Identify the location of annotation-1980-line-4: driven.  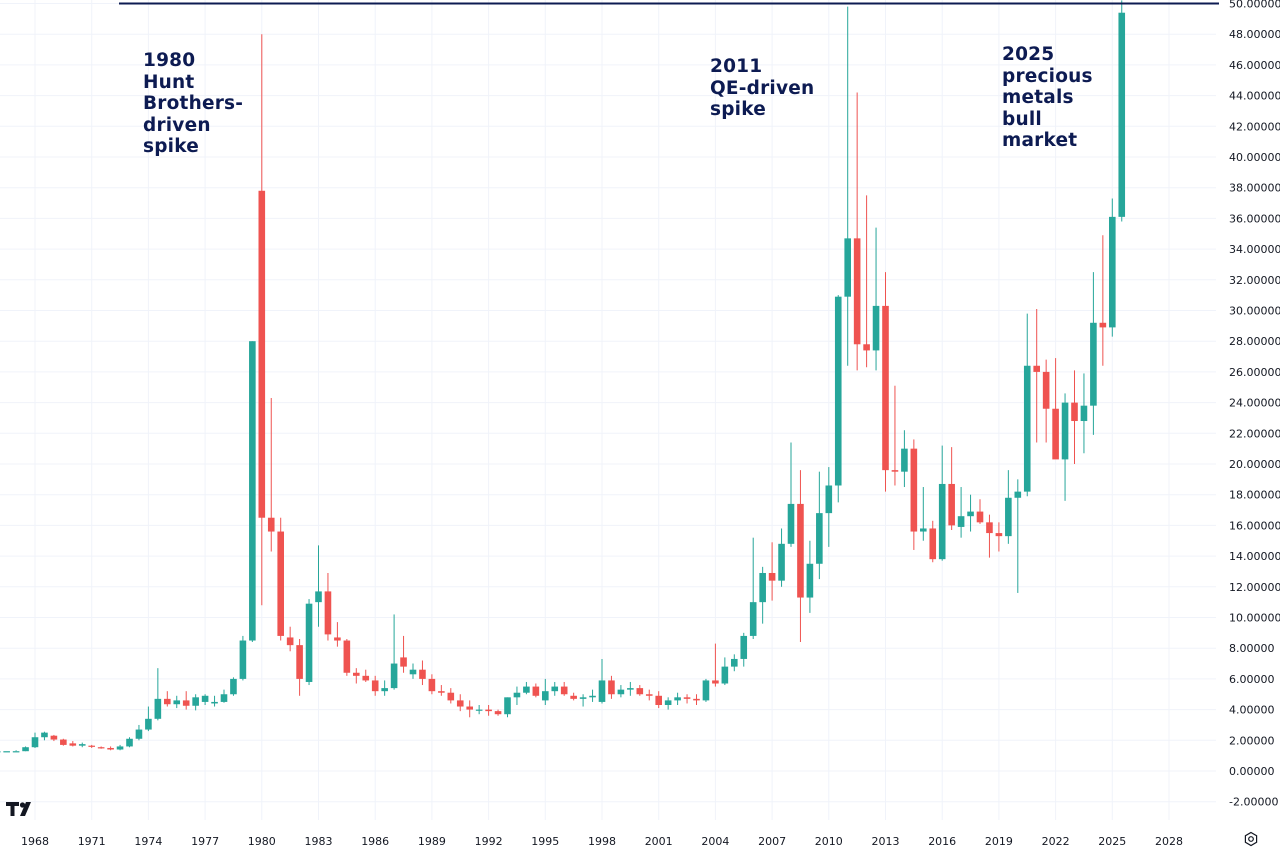
(177, 125).